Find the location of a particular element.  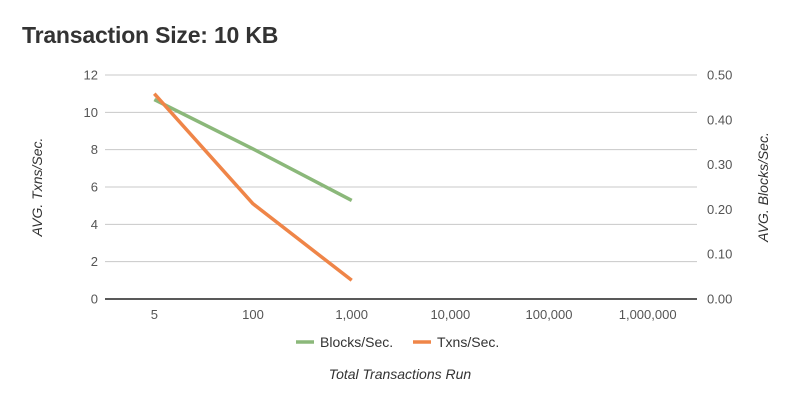

series-line-txns-sec is located at coordinates (252, 187).